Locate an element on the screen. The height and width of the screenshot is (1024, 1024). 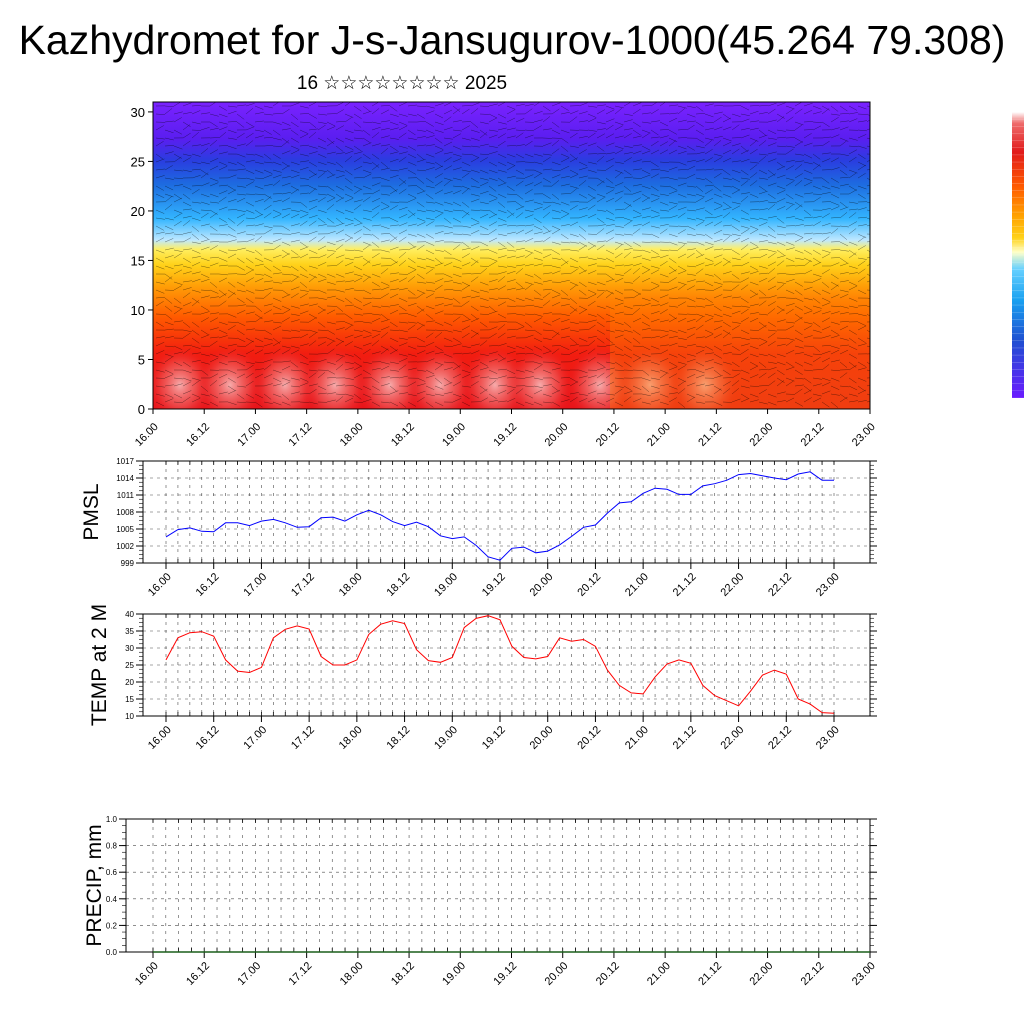
x-tick-label: 19.00 is located at coordinates (454, 974).